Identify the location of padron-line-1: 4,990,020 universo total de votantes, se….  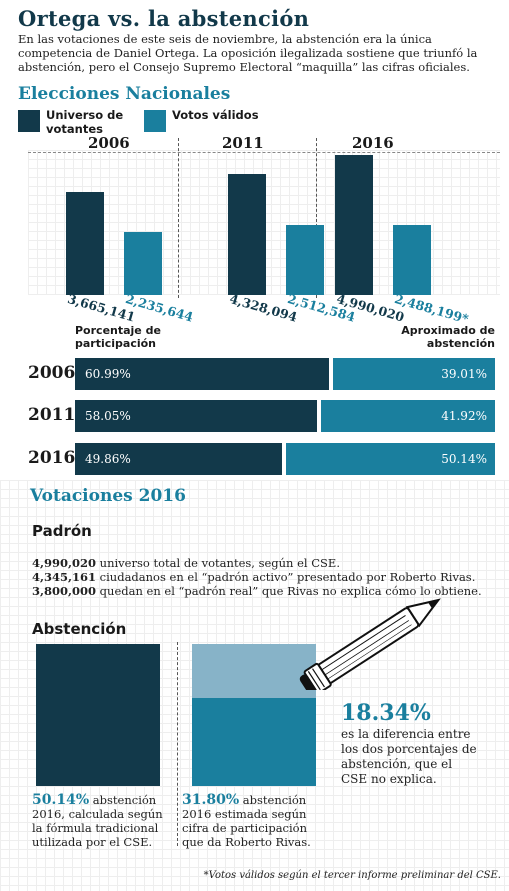
(186, 563).